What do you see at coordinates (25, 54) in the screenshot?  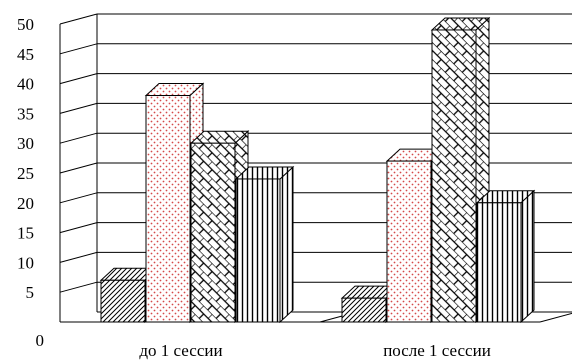 I see `y-tick-label: 45` at bounding box center [25, 54].